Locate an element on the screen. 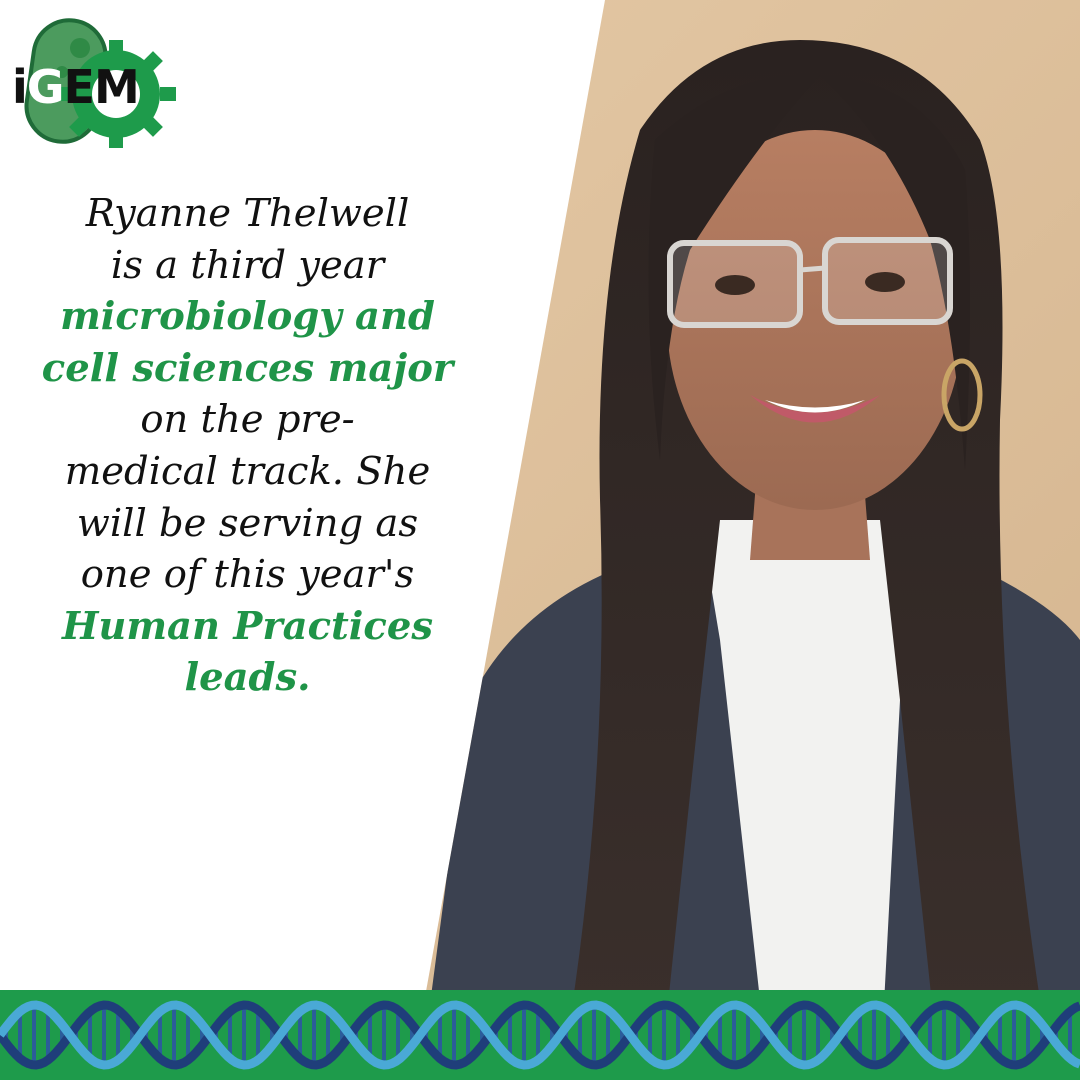 This screenshot has height=1080, width=1080. logo-letter: G is located at coordinates (45, 87).